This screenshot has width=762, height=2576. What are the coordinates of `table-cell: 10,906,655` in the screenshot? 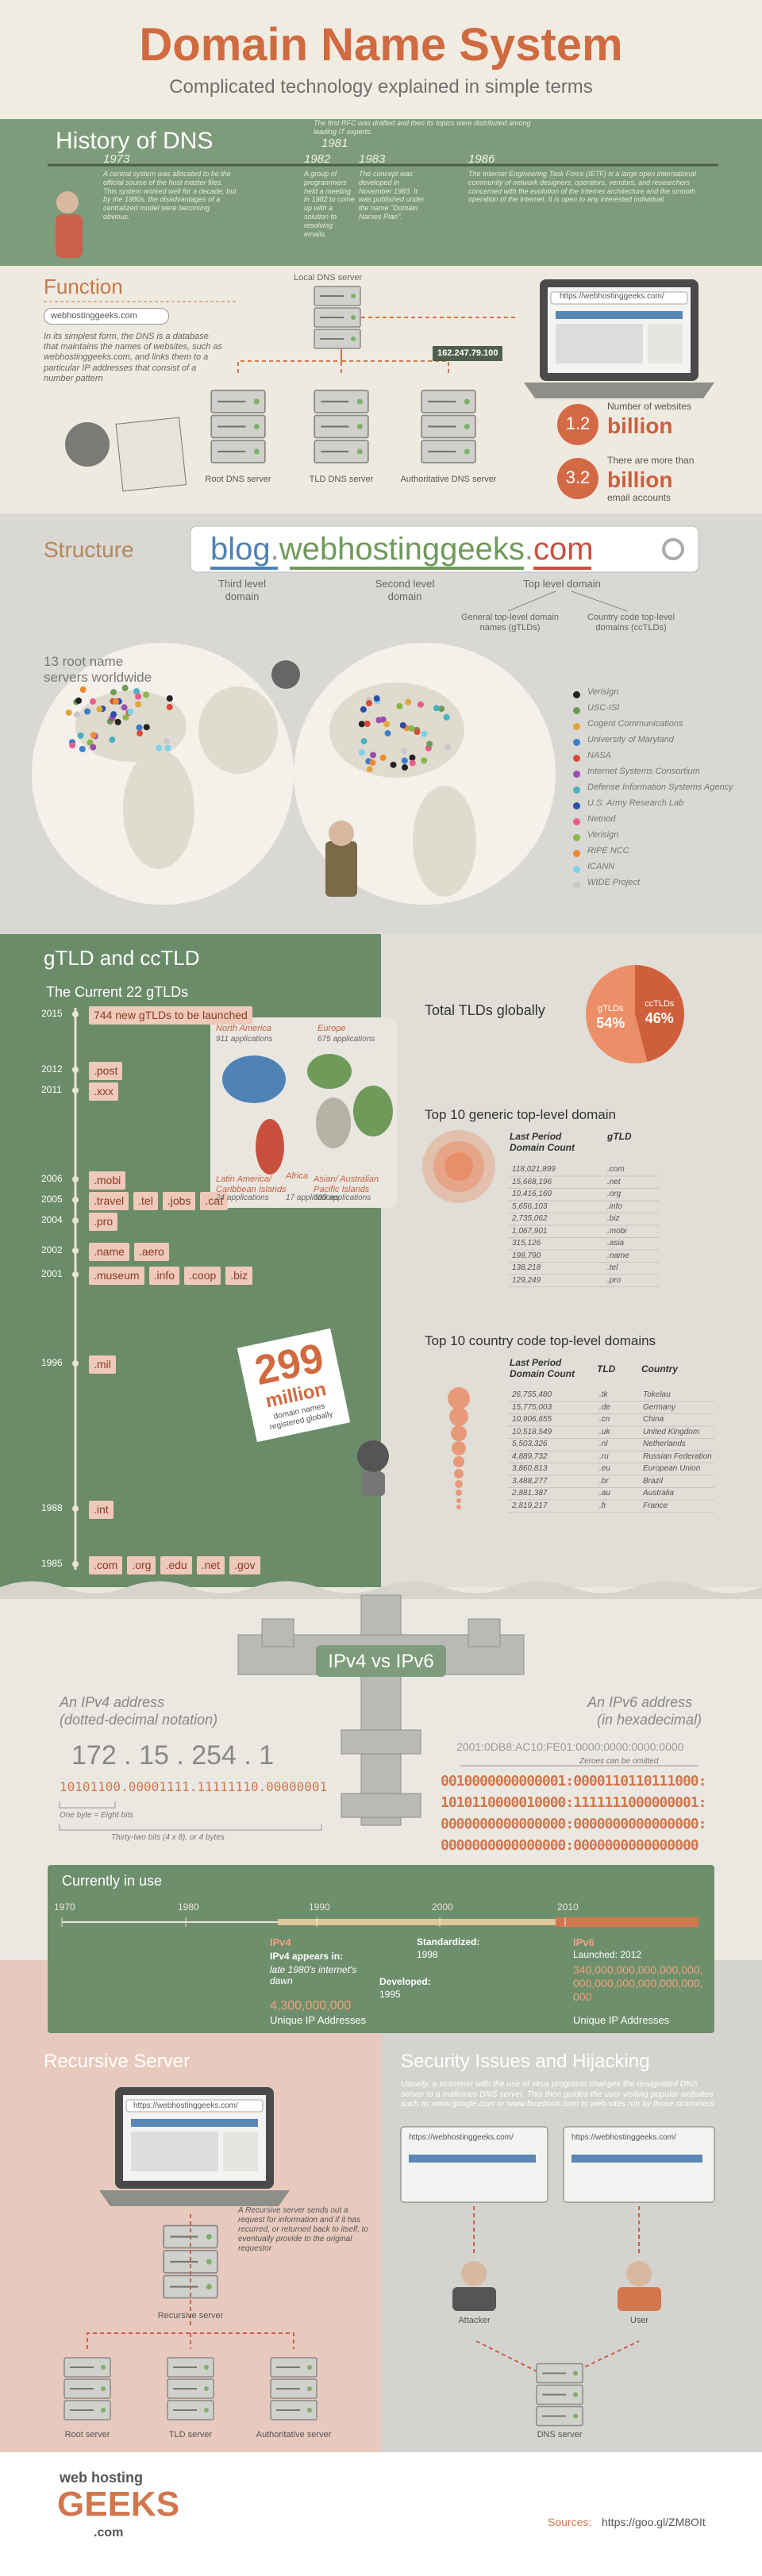 It's located at (532, 1419).